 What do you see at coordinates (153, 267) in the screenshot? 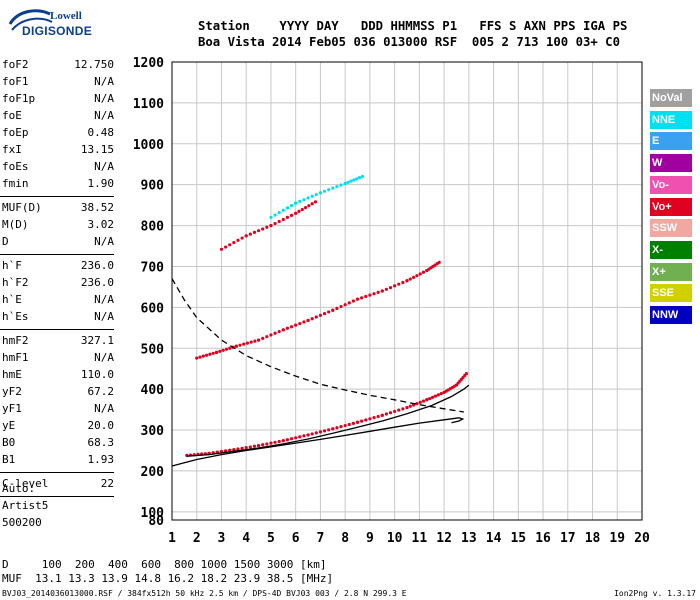
I see `y-tick-label: 700` at bounding box center [153, 267].